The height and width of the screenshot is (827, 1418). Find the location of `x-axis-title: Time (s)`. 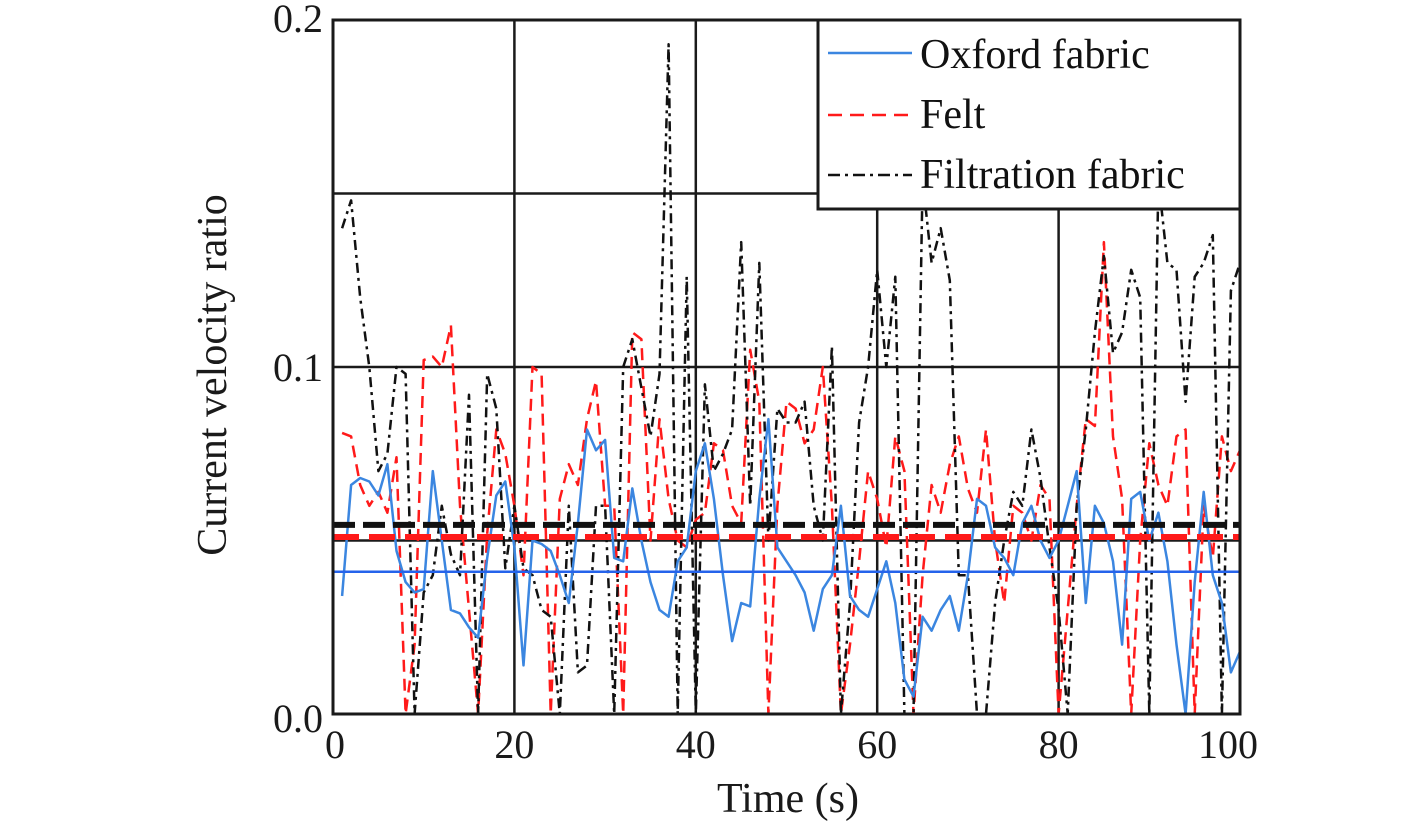

x-axis-title: Time (s) is located at coordinates (788, 799).